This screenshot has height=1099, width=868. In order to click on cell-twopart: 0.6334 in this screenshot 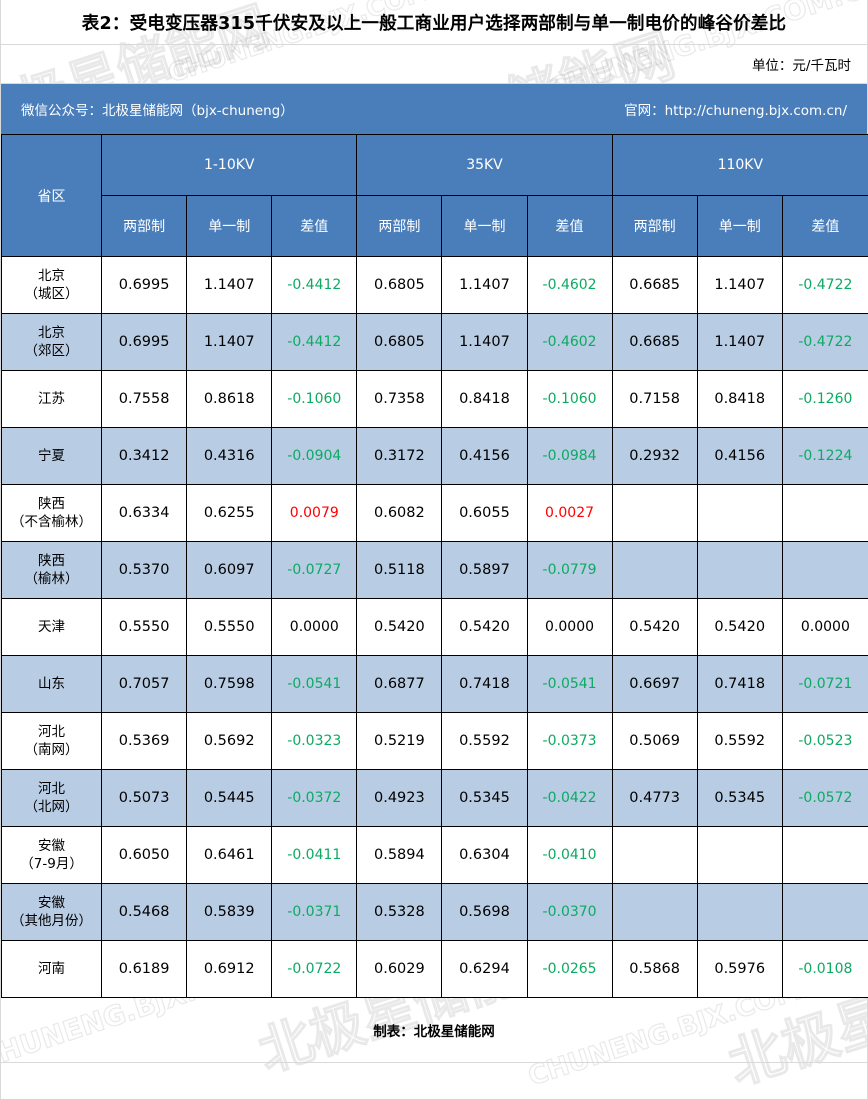, I will do `click(144, 513)`.